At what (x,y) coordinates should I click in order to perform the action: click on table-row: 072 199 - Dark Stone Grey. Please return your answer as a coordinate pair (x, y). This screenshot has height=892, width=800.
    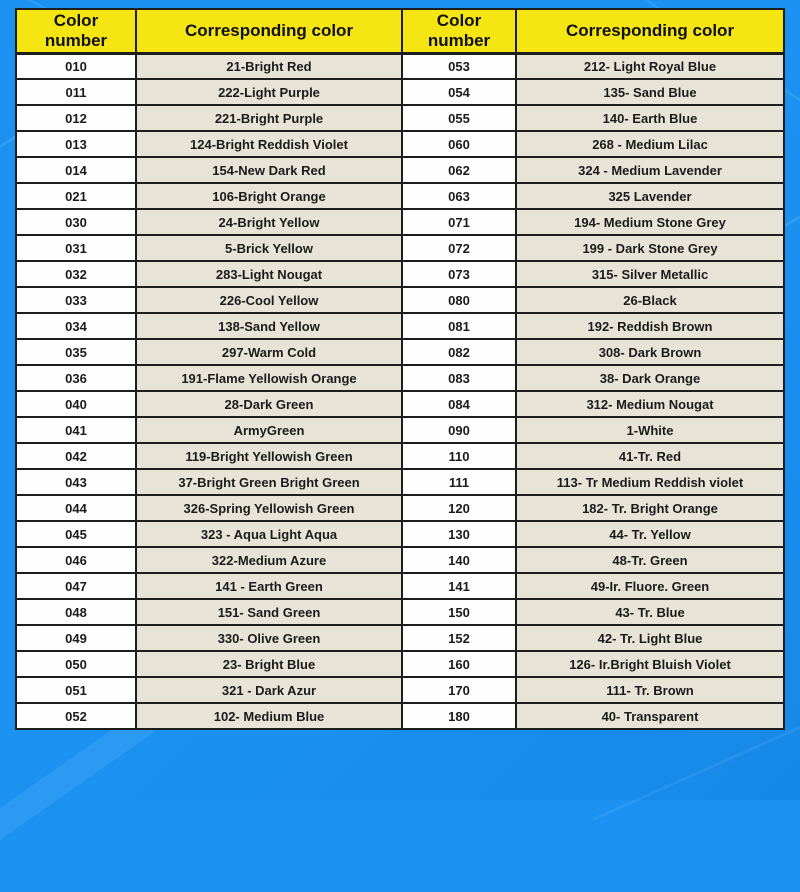
    Looking at the image, I should click on (593, 248).